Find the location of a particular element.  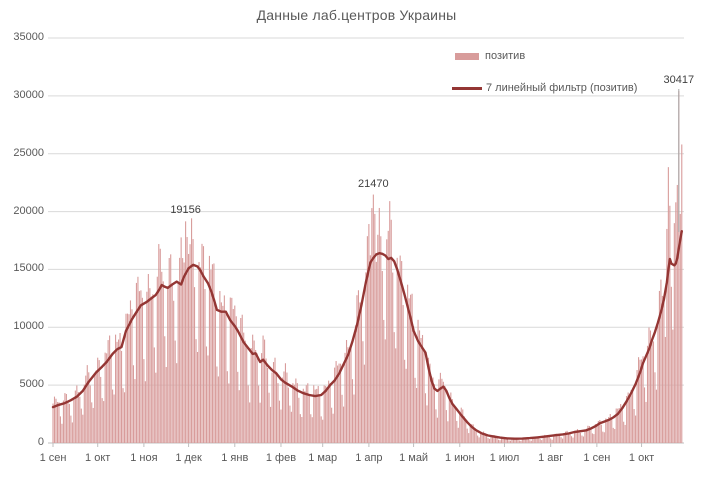

y-tick-label: 25000 is located at coordinates (28, 152).